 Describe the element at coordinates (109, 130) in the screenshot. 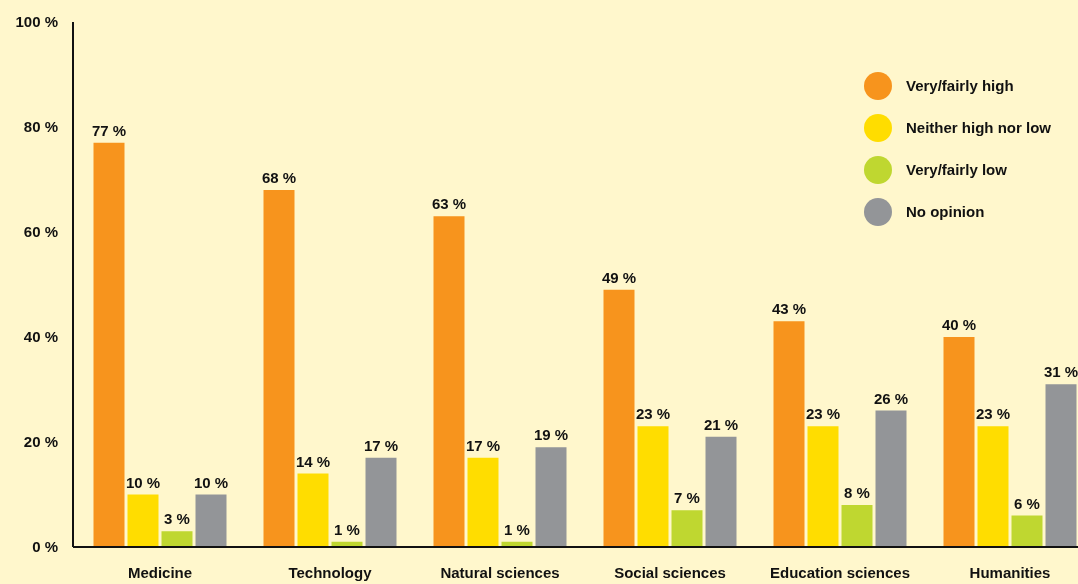

I see `data-label: 77 %` at that location.